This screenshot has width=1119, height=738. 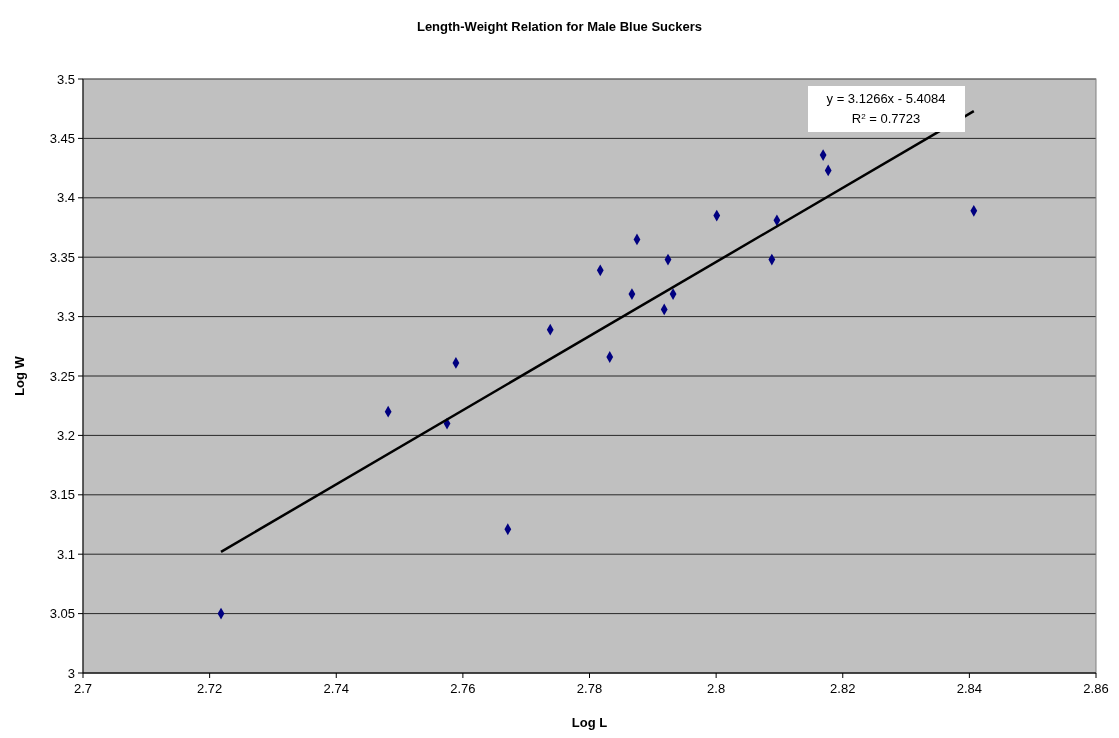 What do you see at coordinates (886, 118) in the screenshot?
I see `annotation: R$^{2}$ = 0.7723` at bounding box center [886, 118].